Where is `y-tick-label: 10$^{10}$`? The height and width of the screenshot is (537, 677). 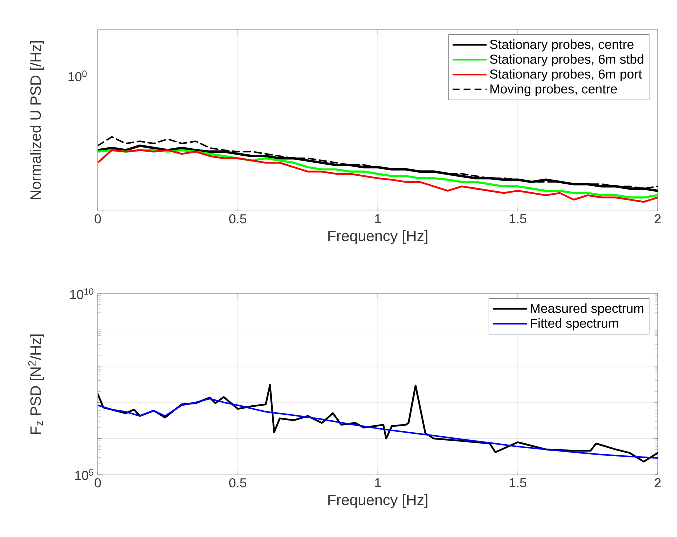 y-tick-label: 10$^{10}$ is located at coordinates (82, 294).